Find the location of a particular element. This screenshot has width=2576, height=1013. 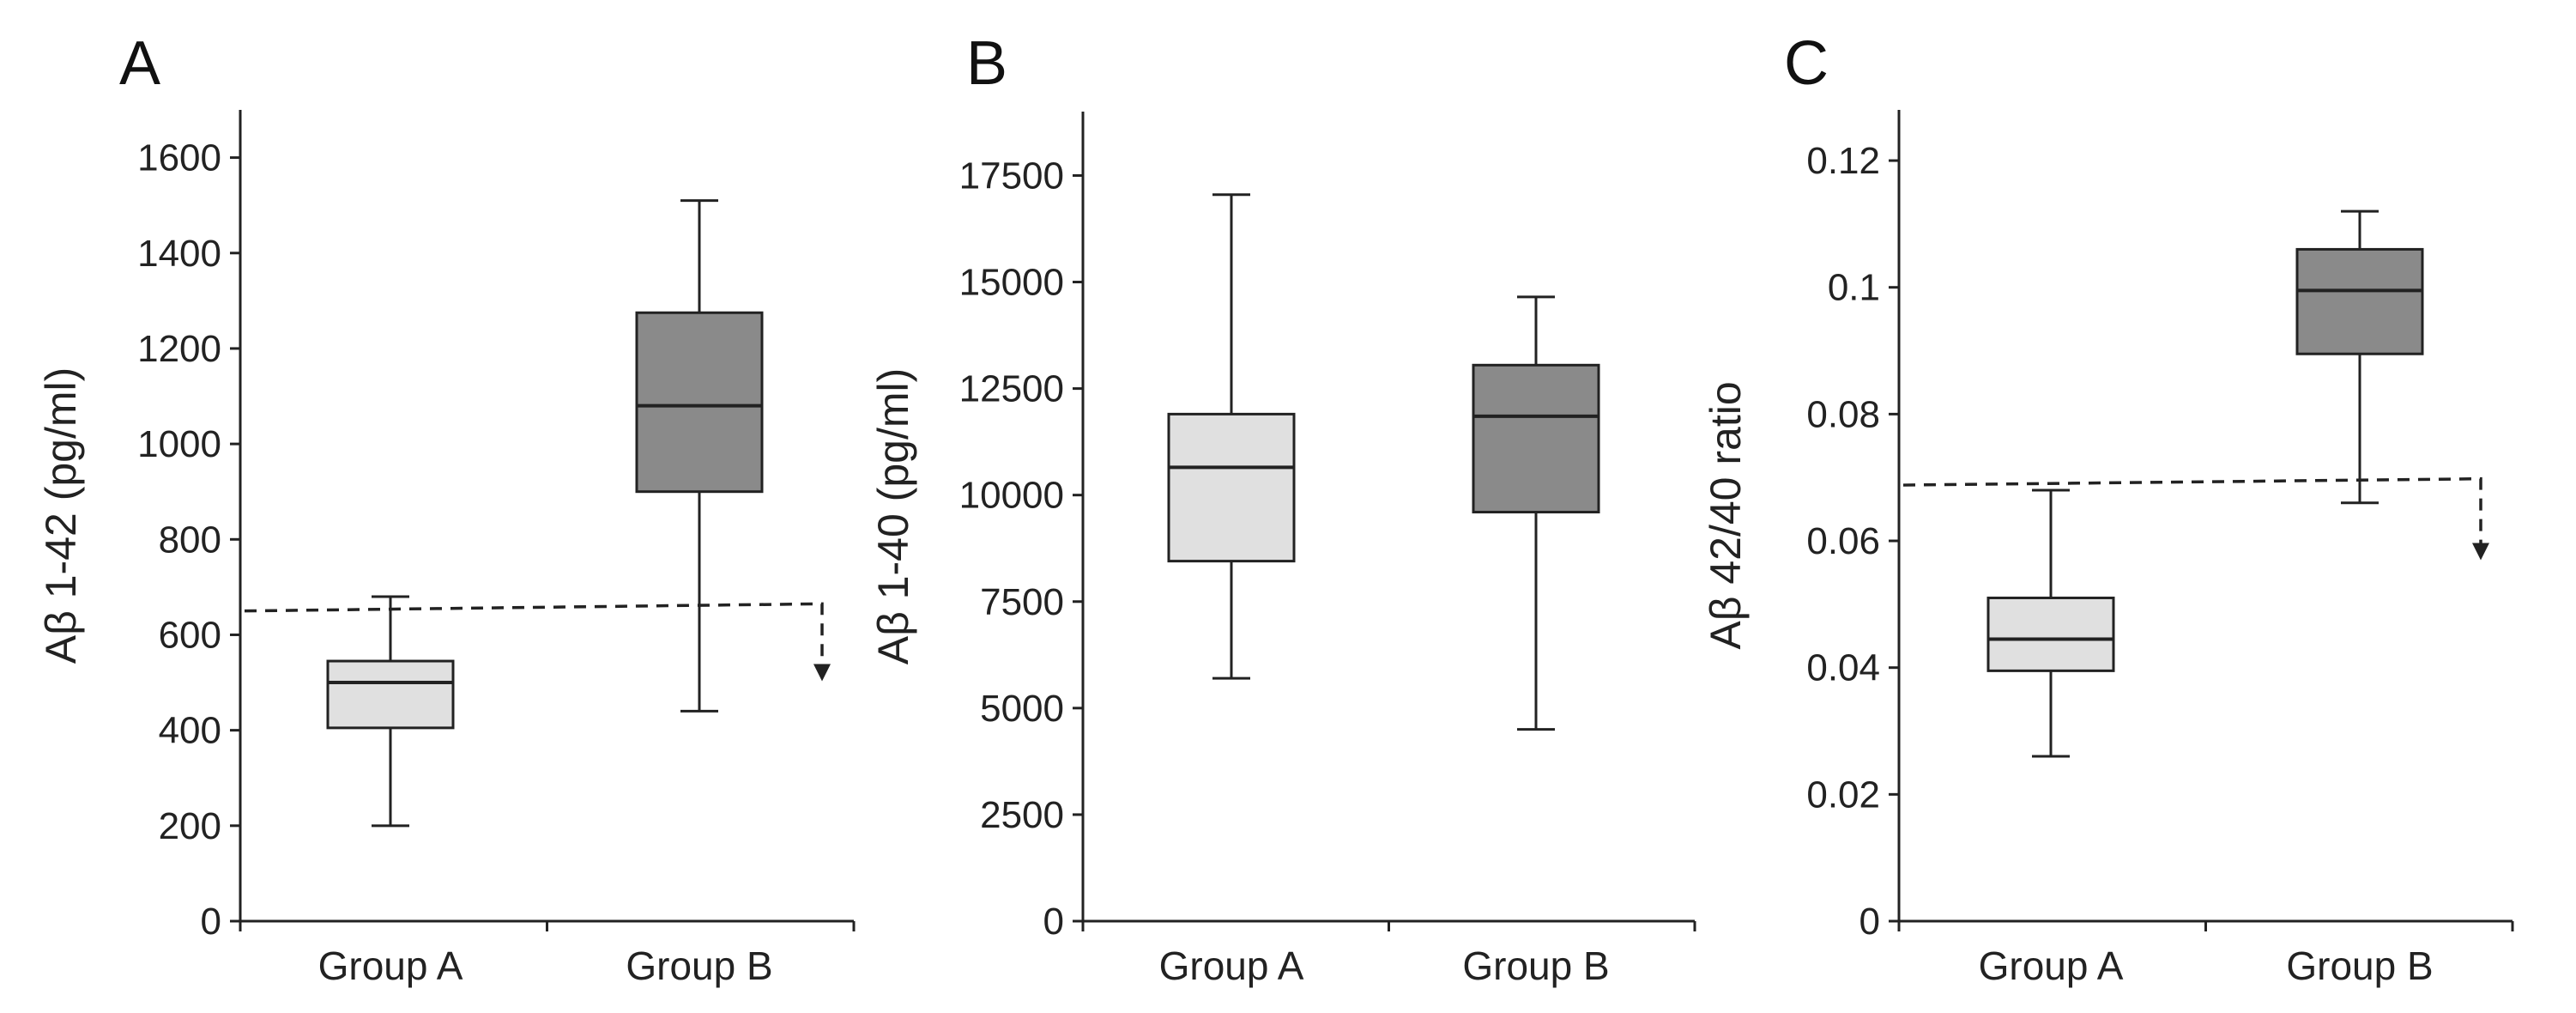

y-tick-label: 10000 is located at coordinates (1012, 496).